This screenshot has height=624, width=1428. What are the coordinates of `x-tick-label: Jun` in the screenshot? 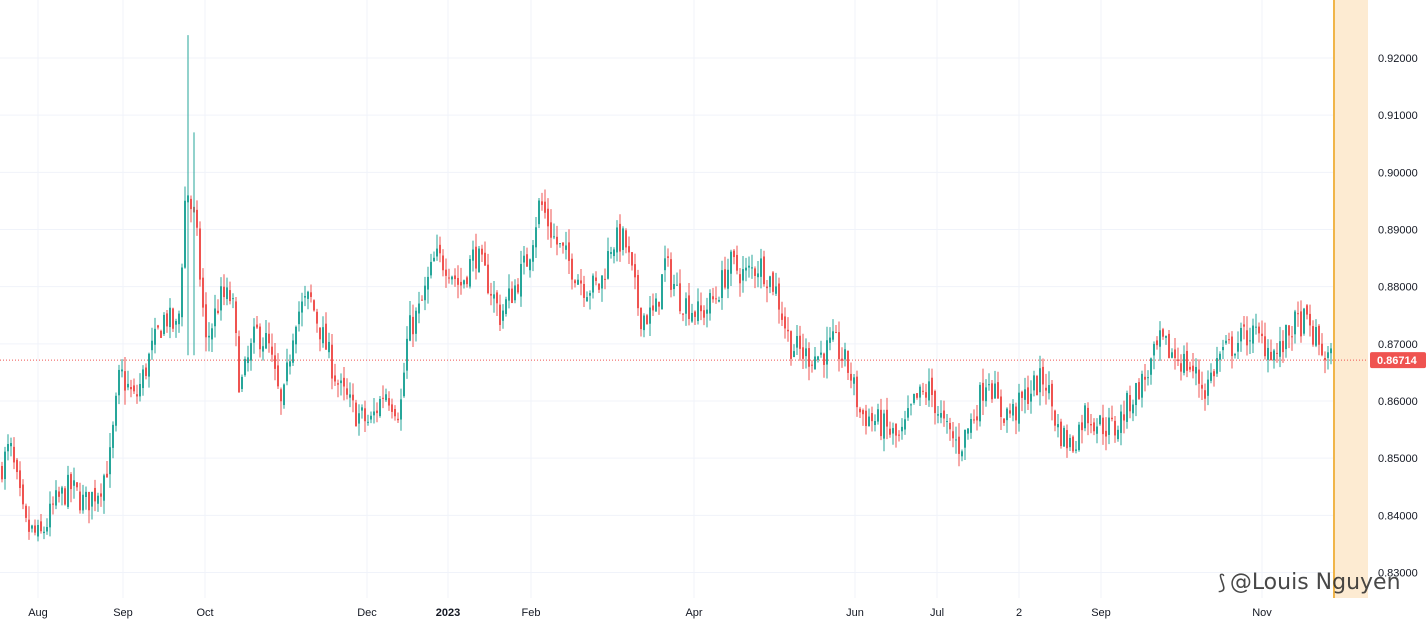 It's located at (855, 613).